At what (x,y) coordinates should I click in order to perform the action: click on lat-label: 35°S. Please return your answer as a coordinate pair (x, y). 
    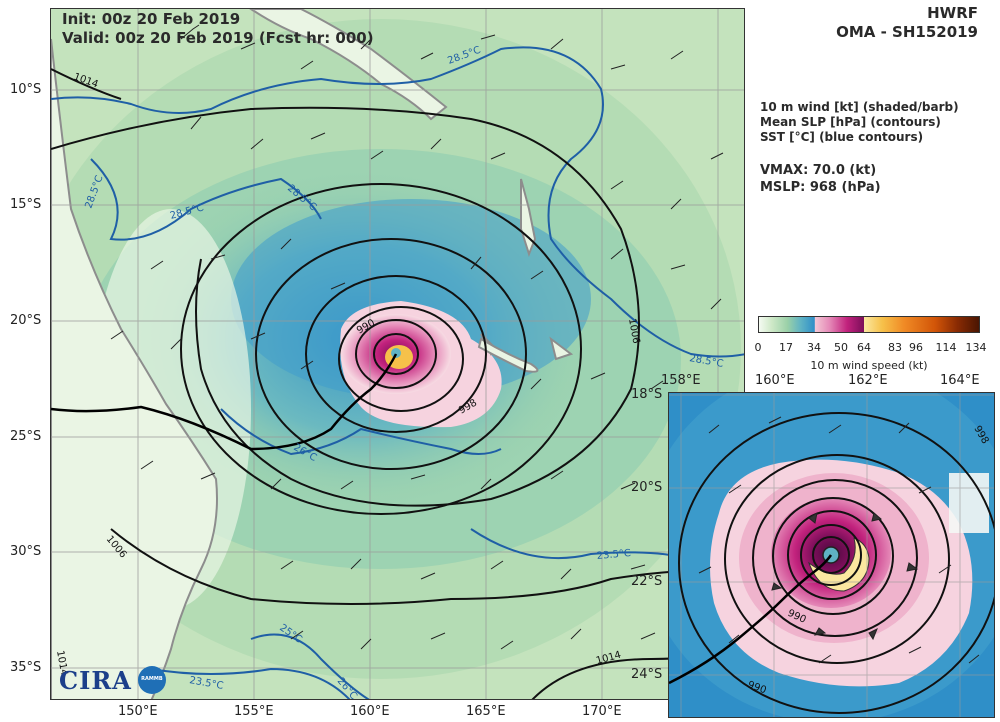
    Looking at the image, I should click on (26, 667).